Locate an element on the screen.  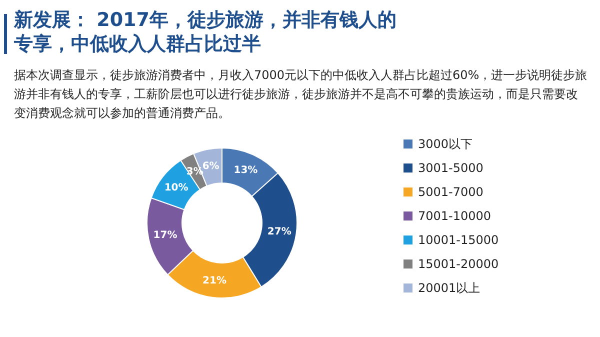
data-label: 6% is located at coordinates (211, 166).